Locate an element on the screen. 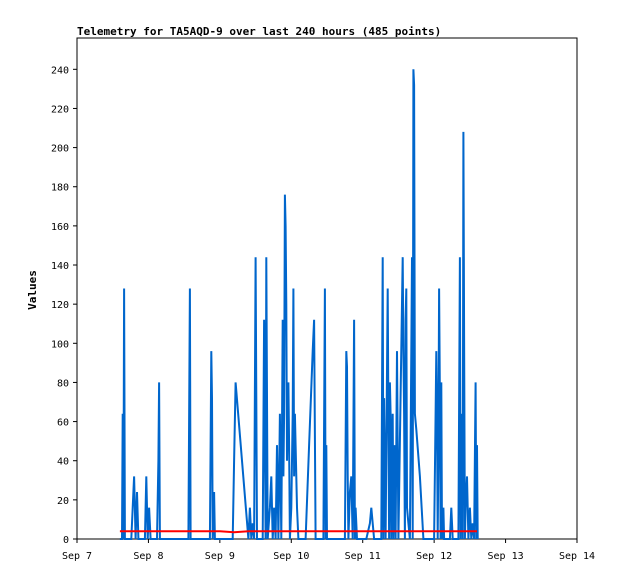 Image resolution: width=618 pixels, height=579 pixels. y-tick-label: 200 is located at coordinates (60, 149).